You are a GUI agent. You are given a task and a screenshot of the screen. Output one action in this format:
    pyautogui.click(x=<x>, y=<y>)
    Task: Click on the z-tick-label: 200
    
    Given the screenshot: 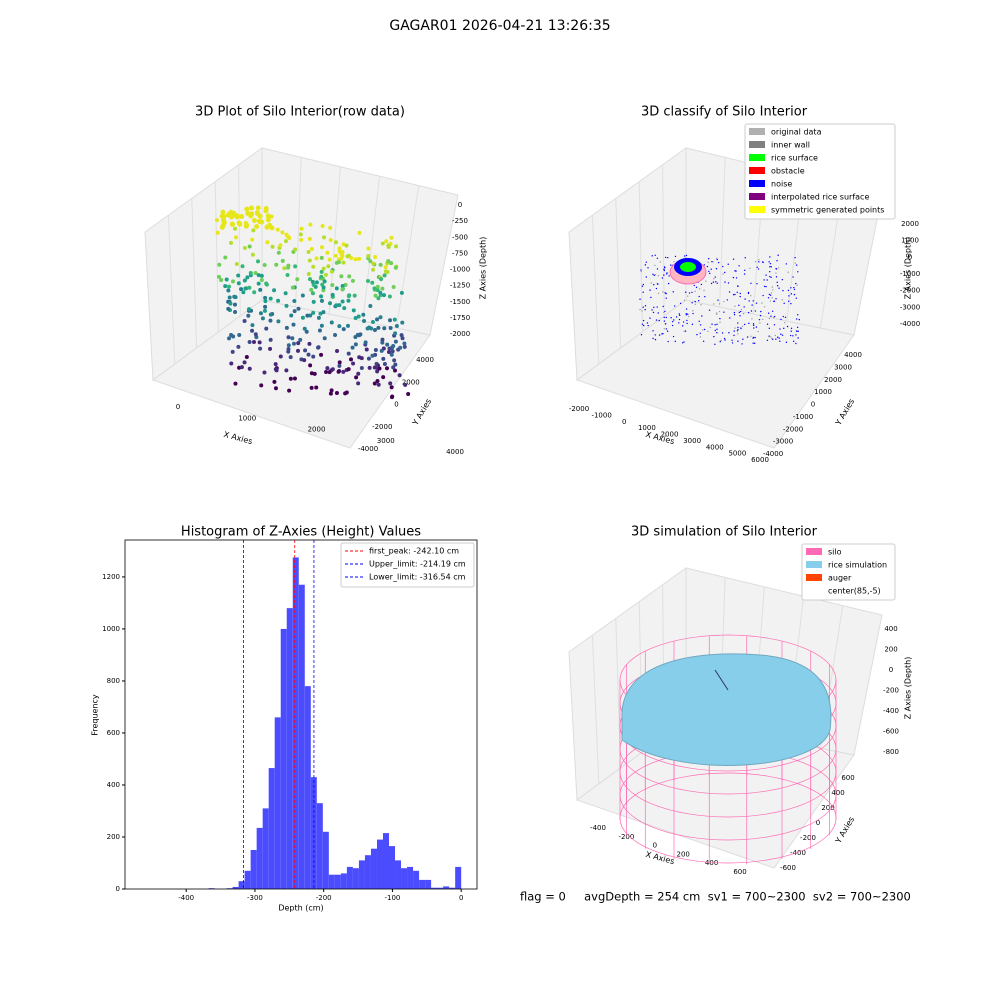 What is the action you would take?
    pyautogui.click(x=890, y=650)
    